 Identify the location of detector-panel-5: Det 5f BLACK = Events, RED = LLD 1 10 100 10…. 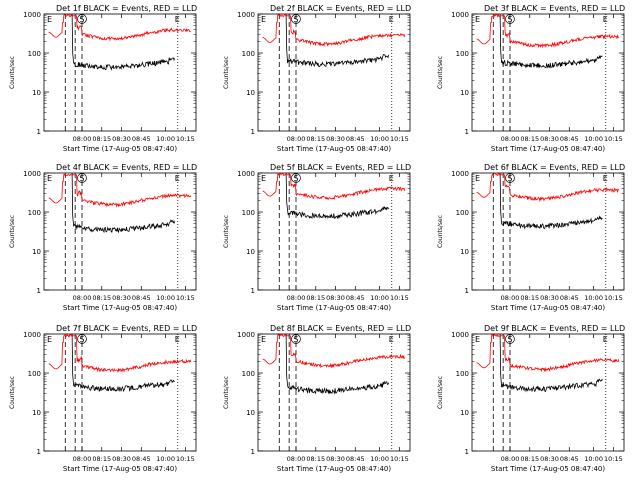
(317, 237).